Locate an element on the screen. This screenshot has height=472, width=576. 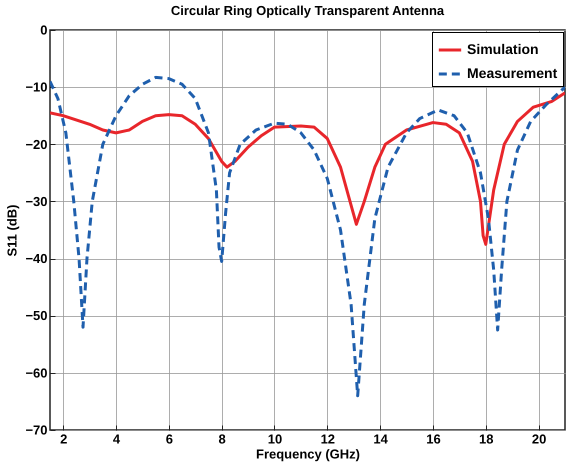
chart-title: Circular Ring Optically Transparent Antenna is located at coordinates (307, 10).